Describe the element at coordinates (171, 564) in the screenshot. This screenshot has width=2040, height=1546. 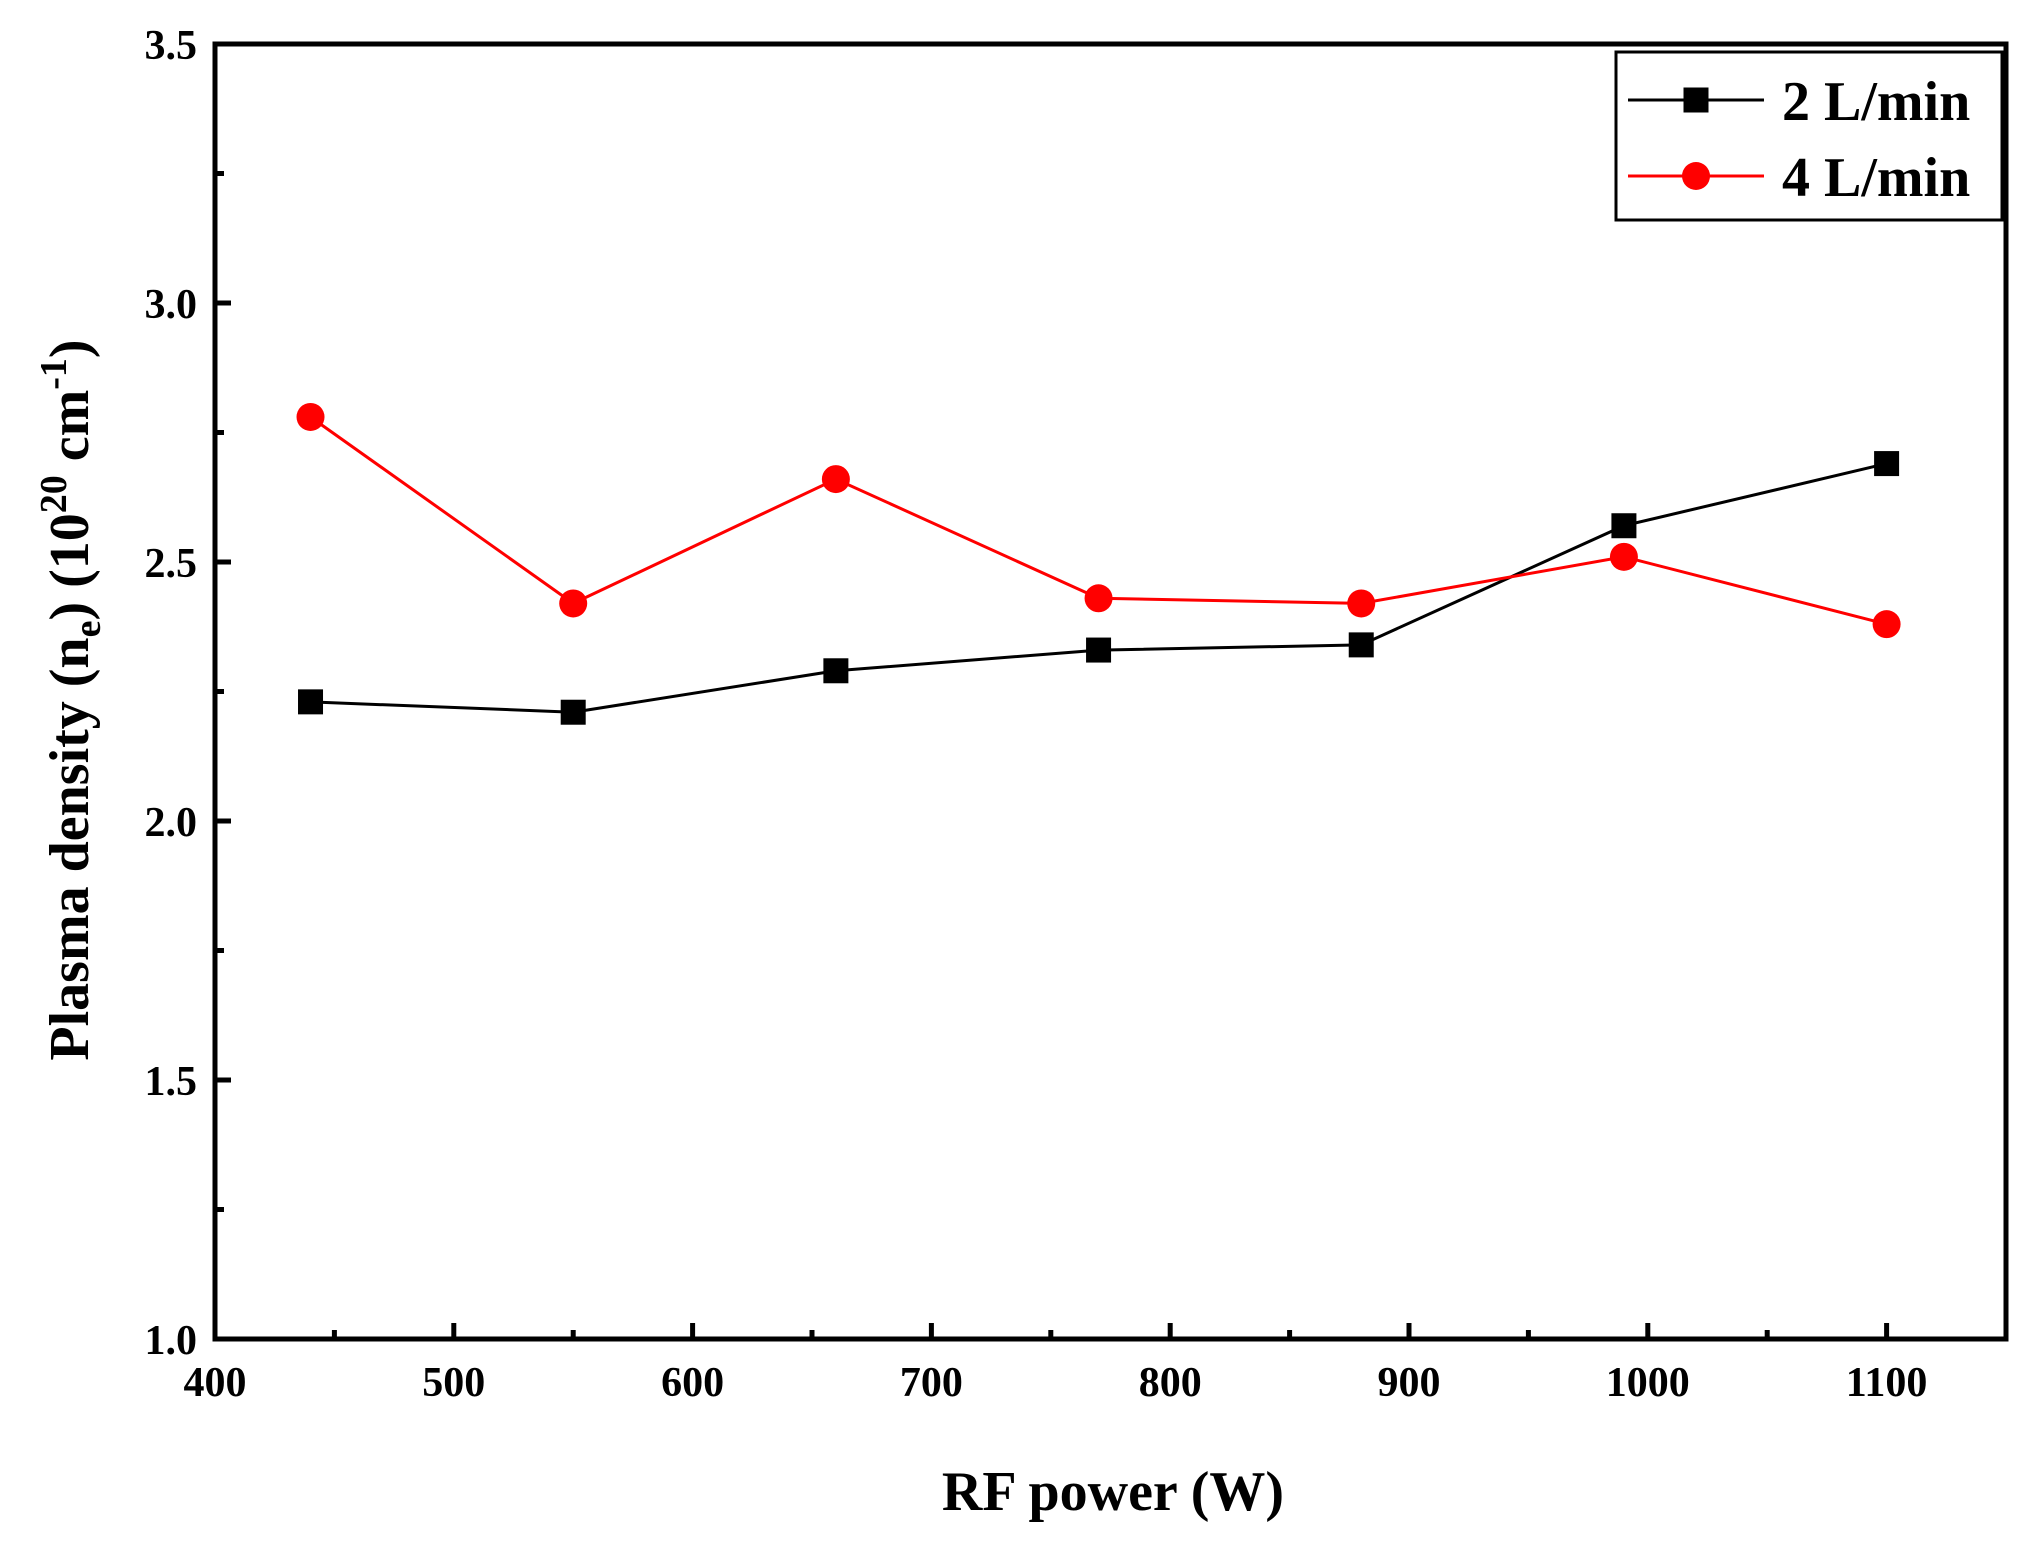
I see `y-tick-label: 2.5` at that location.